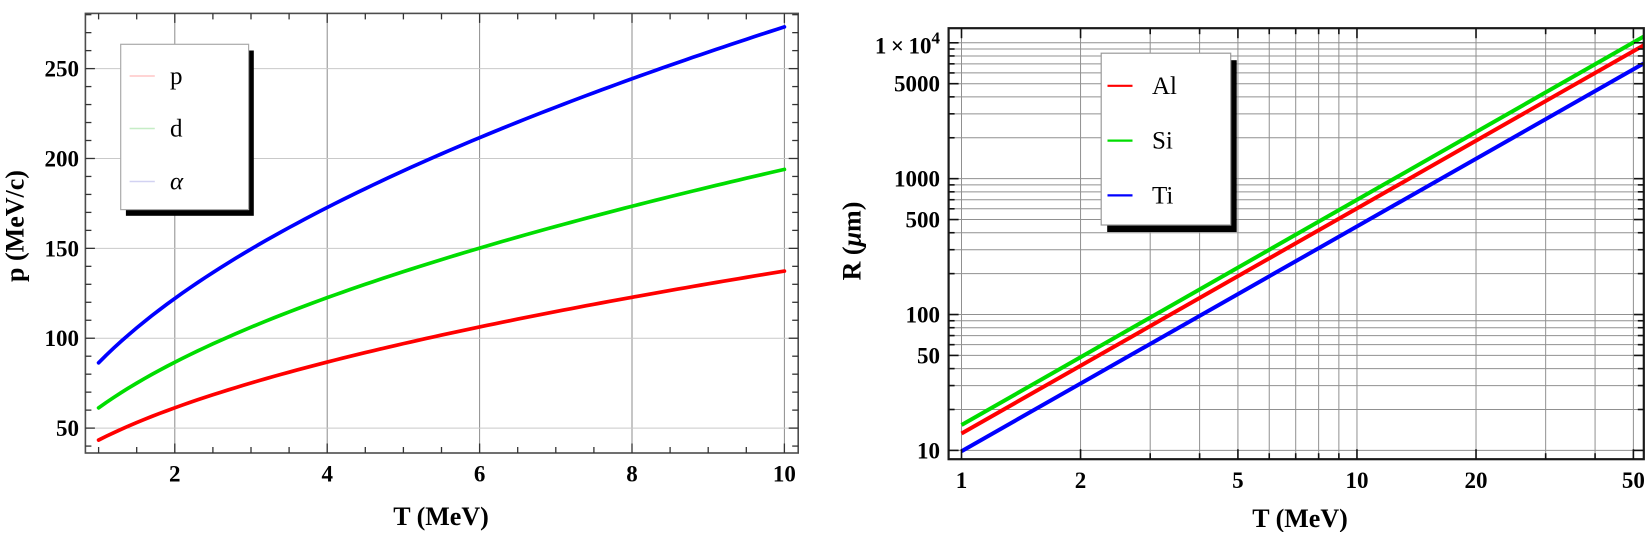 The width and height of the screenshot is (1651, 537). Describe the element at coordinates (177, 182) in the screenshot. I see `svg-text: α` at that location.